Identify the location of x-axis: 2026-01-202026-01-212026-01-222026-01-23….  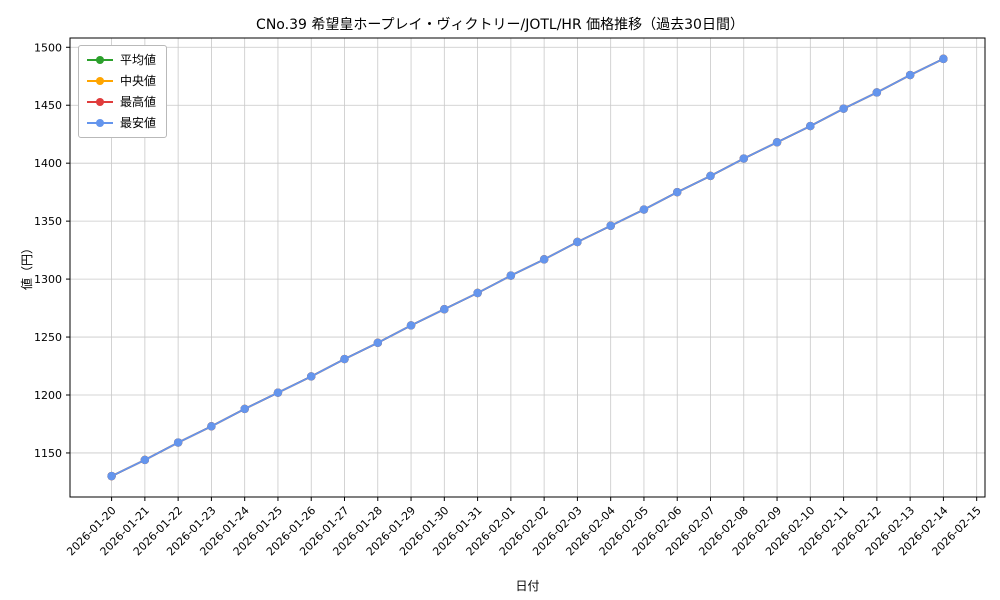
(524, 527).